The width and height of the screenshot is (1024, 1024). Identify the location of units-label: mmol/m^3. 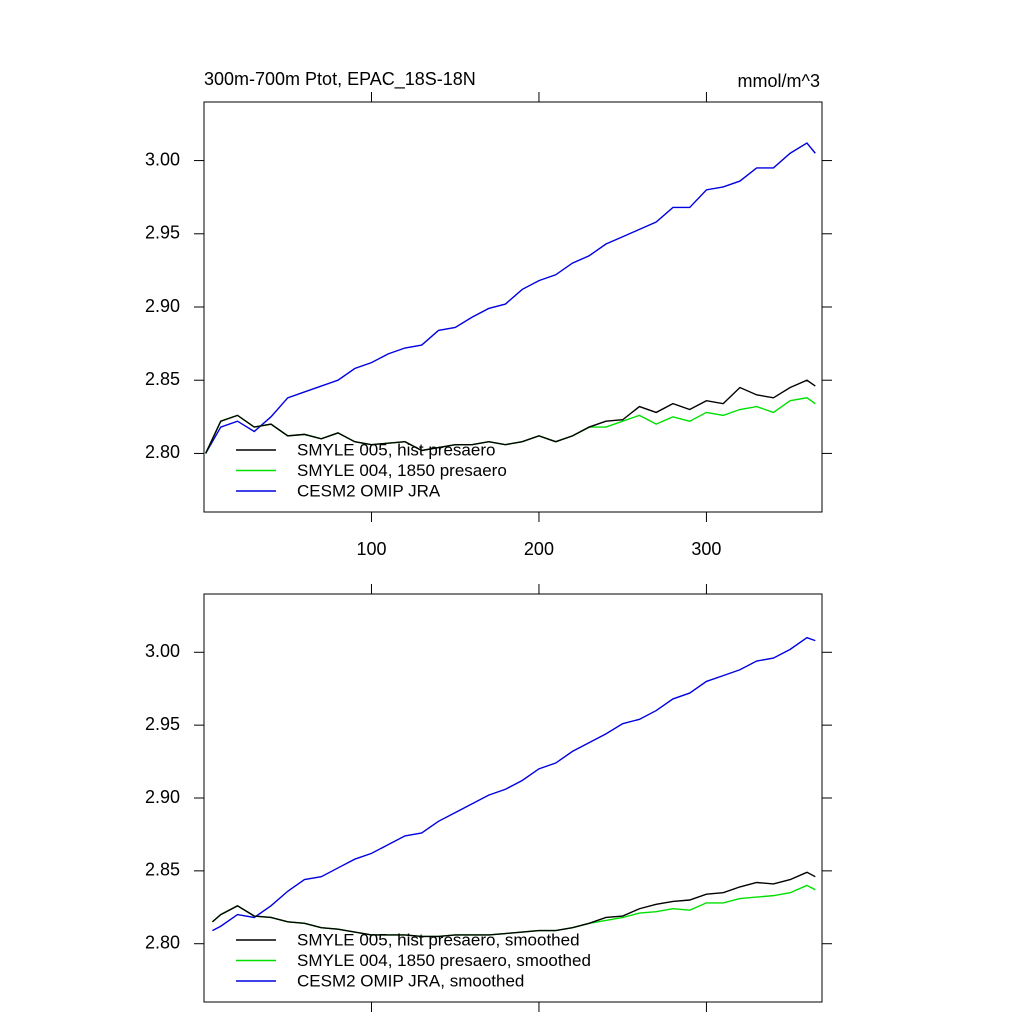
(779, 81).